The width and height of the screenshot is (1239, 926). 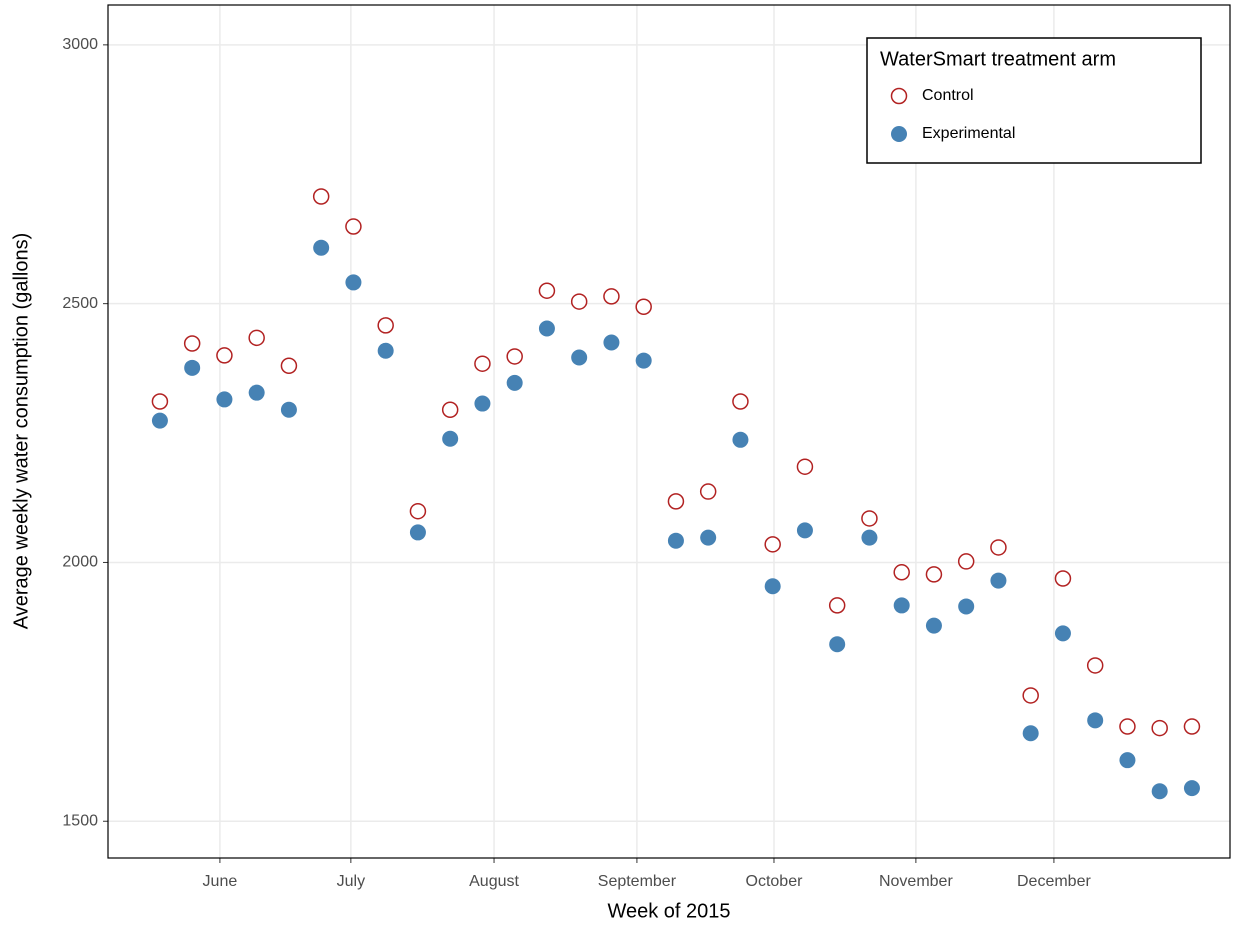 What do you see at coordinates (998, 59) in the screenshot?
I see `legend-title: WaterSmart treatment arm` at bounding box center [998, 59].